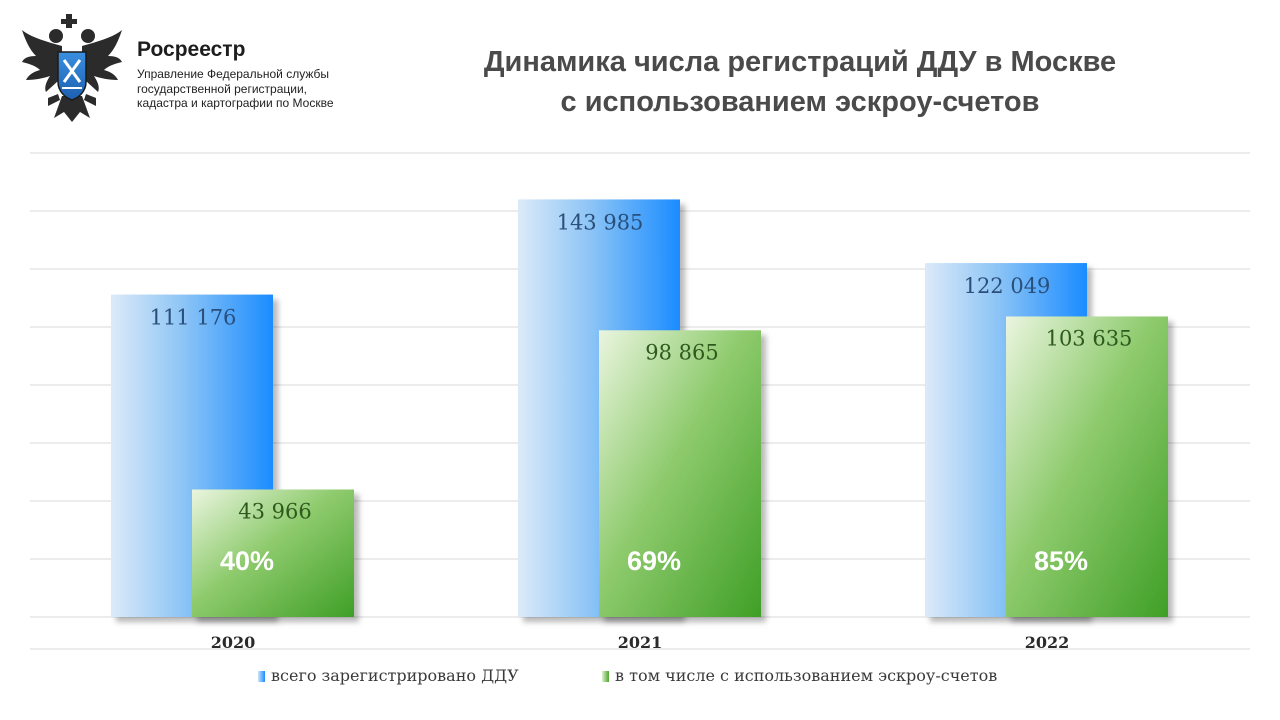  What do you see at coordinates (222, 88) in the screenshot?
I see `org-description-line: государственной регистрации,` at bounding box center [222, 88].